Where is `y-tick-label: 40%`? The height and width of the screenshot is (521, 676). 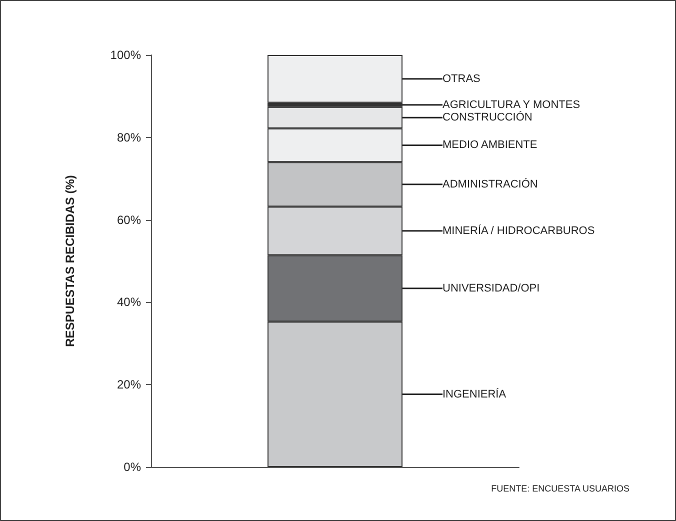
y-tick-label: 40% is located at coordinates (129, 302).